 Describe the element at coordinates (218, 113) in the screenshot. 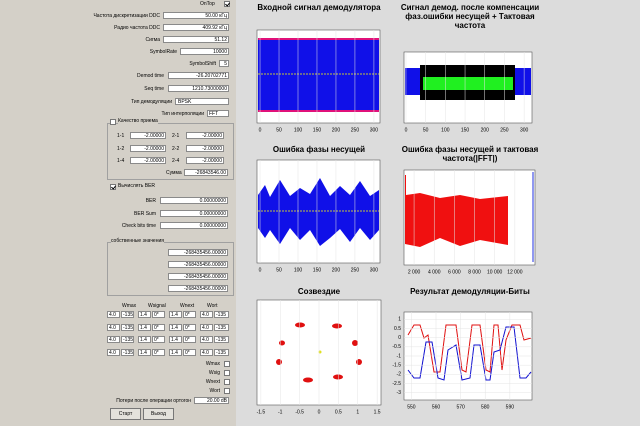

I see `field: FFT` at that location.